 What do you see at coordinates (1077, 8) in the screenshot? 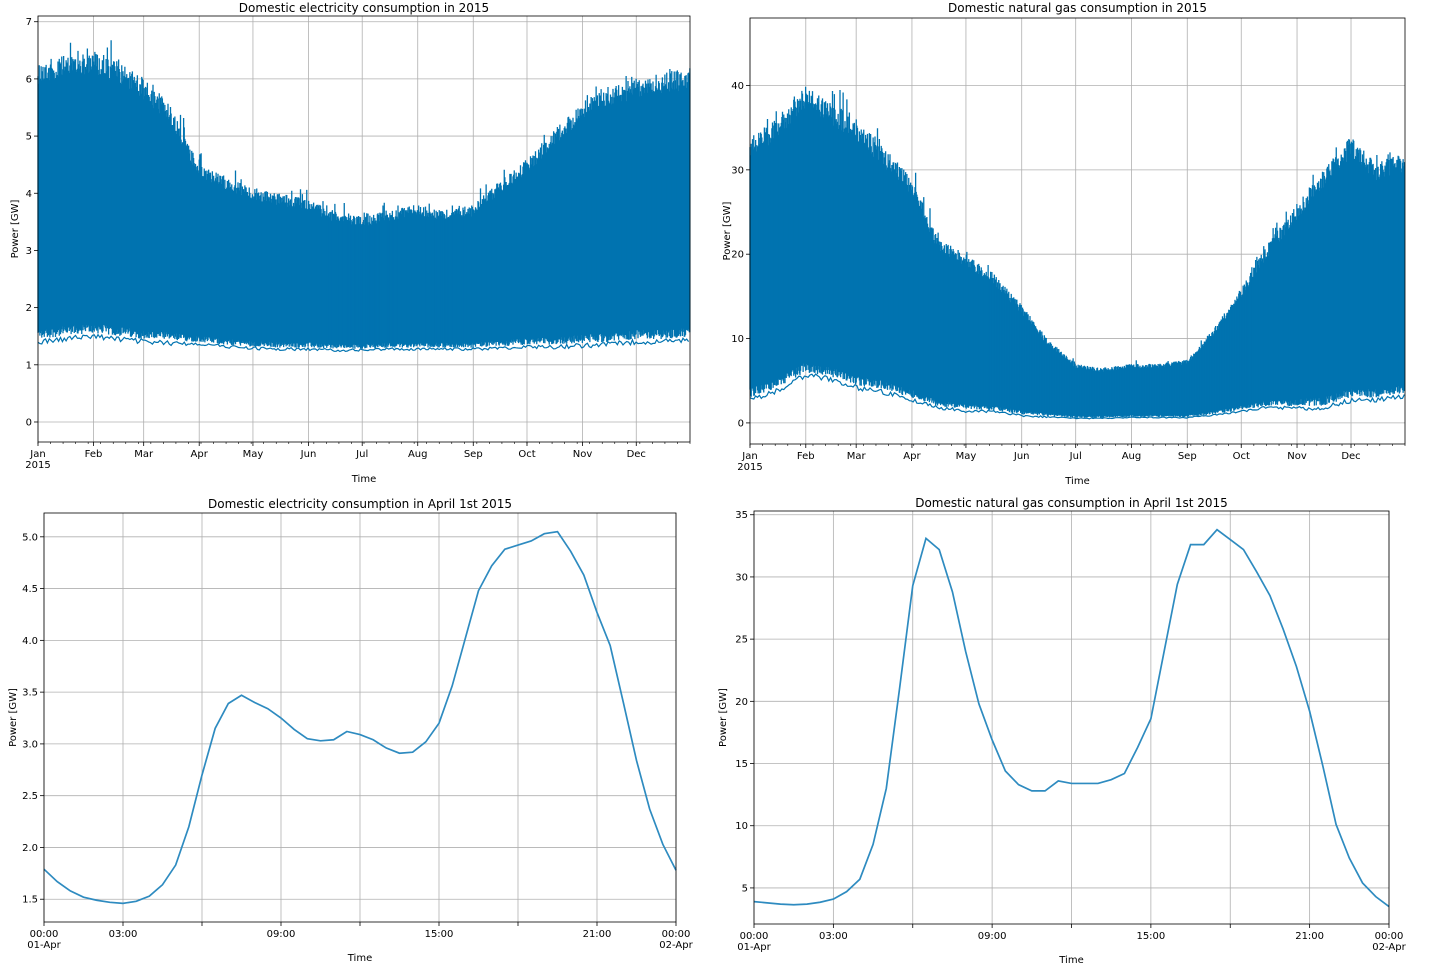
I see `chart-title: Domestic natural gas consumption in 2015` at bounding box center [1077, 8].